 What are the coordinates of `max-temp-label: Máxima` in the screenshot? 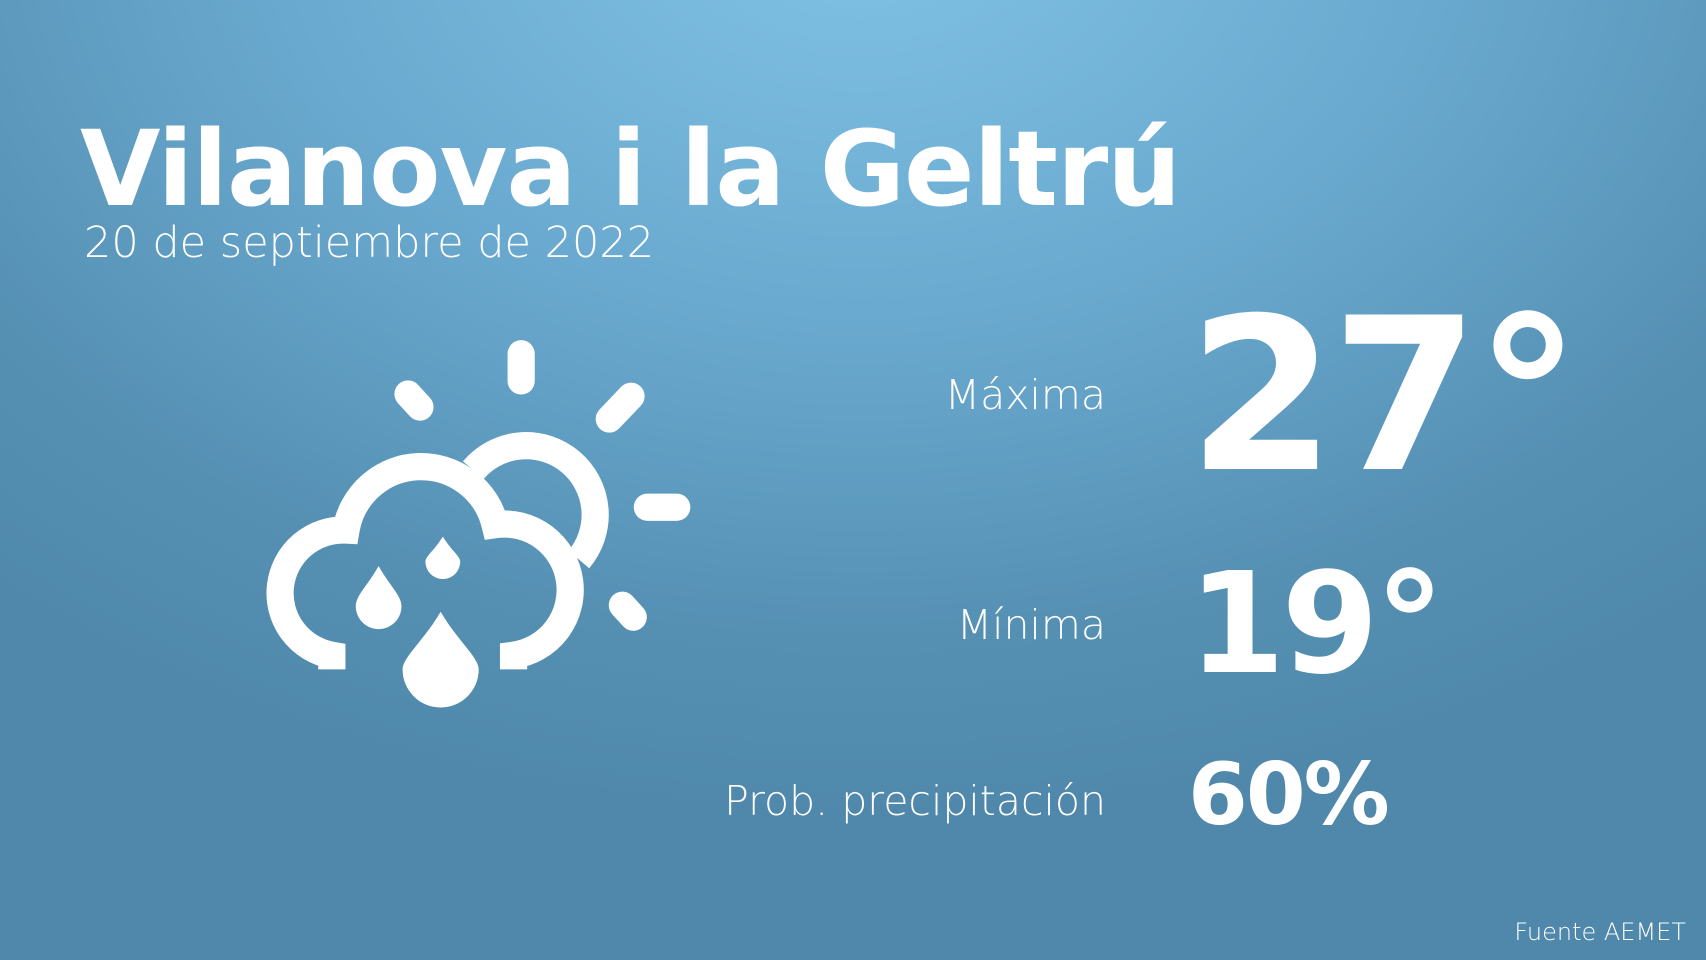 It's located at (1025, 395).